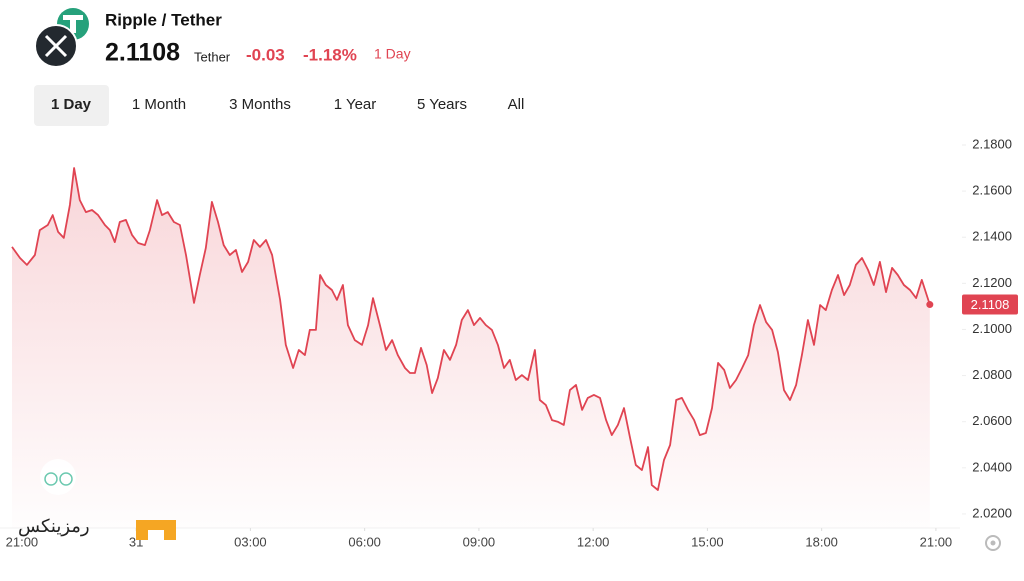  What do you see at coordinates (516, 104) in the screenshot?
I see `tab: All` at bounding box center [516, 104].